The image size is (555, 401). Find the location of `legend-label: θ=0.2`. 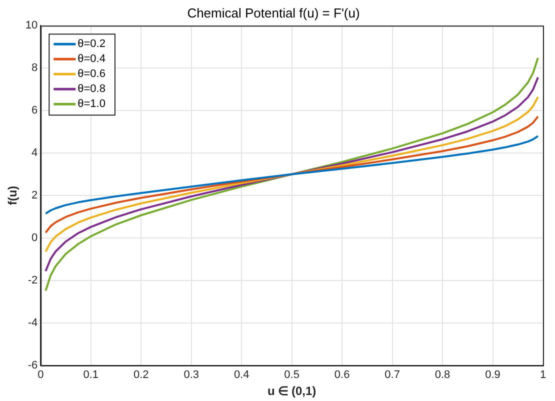

legend-label: θ=0.2 is located at coordinates (92, 44).